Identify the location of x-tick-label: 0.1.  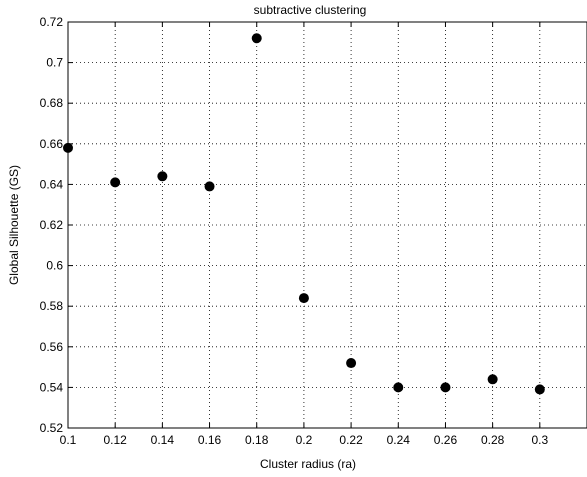
(68, 440).